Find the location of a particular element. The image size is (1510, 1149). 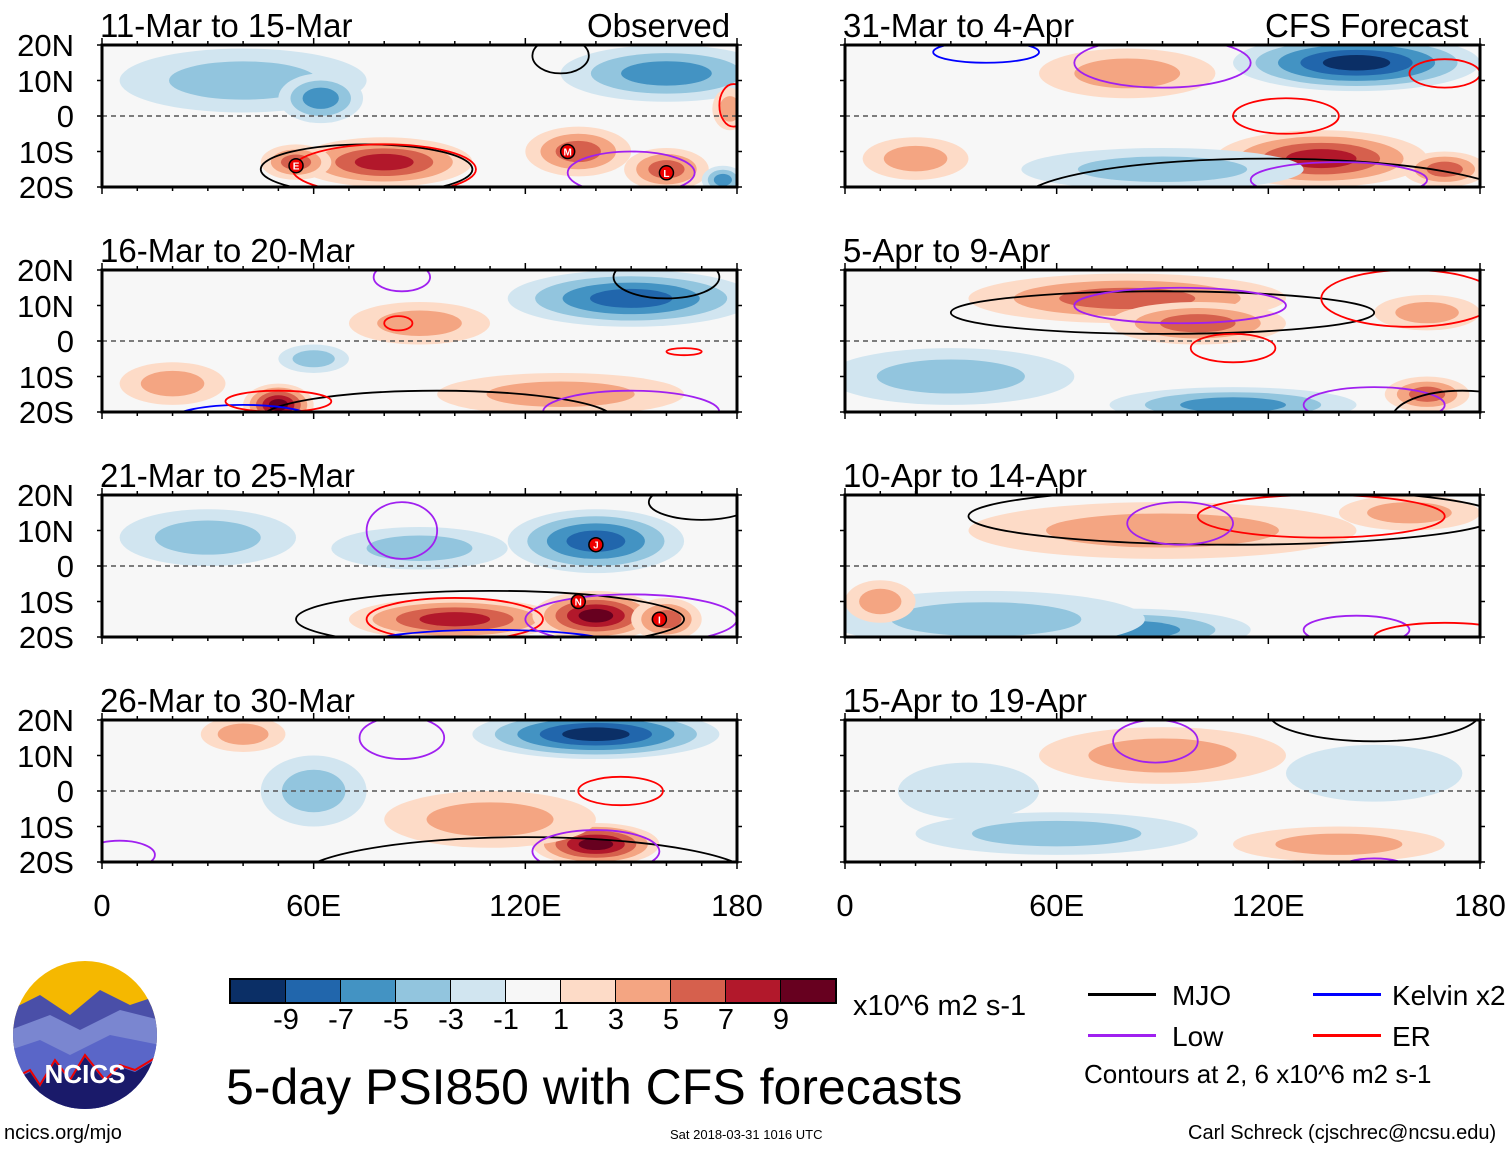

contours-note: Contours at 2, 6 x10^6 m2 s-1 is located at coordinates (1258, 1074).